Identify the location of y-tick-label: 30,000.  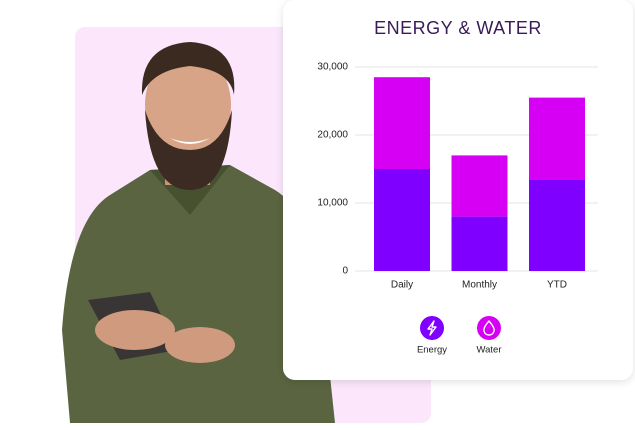
(332, 67).